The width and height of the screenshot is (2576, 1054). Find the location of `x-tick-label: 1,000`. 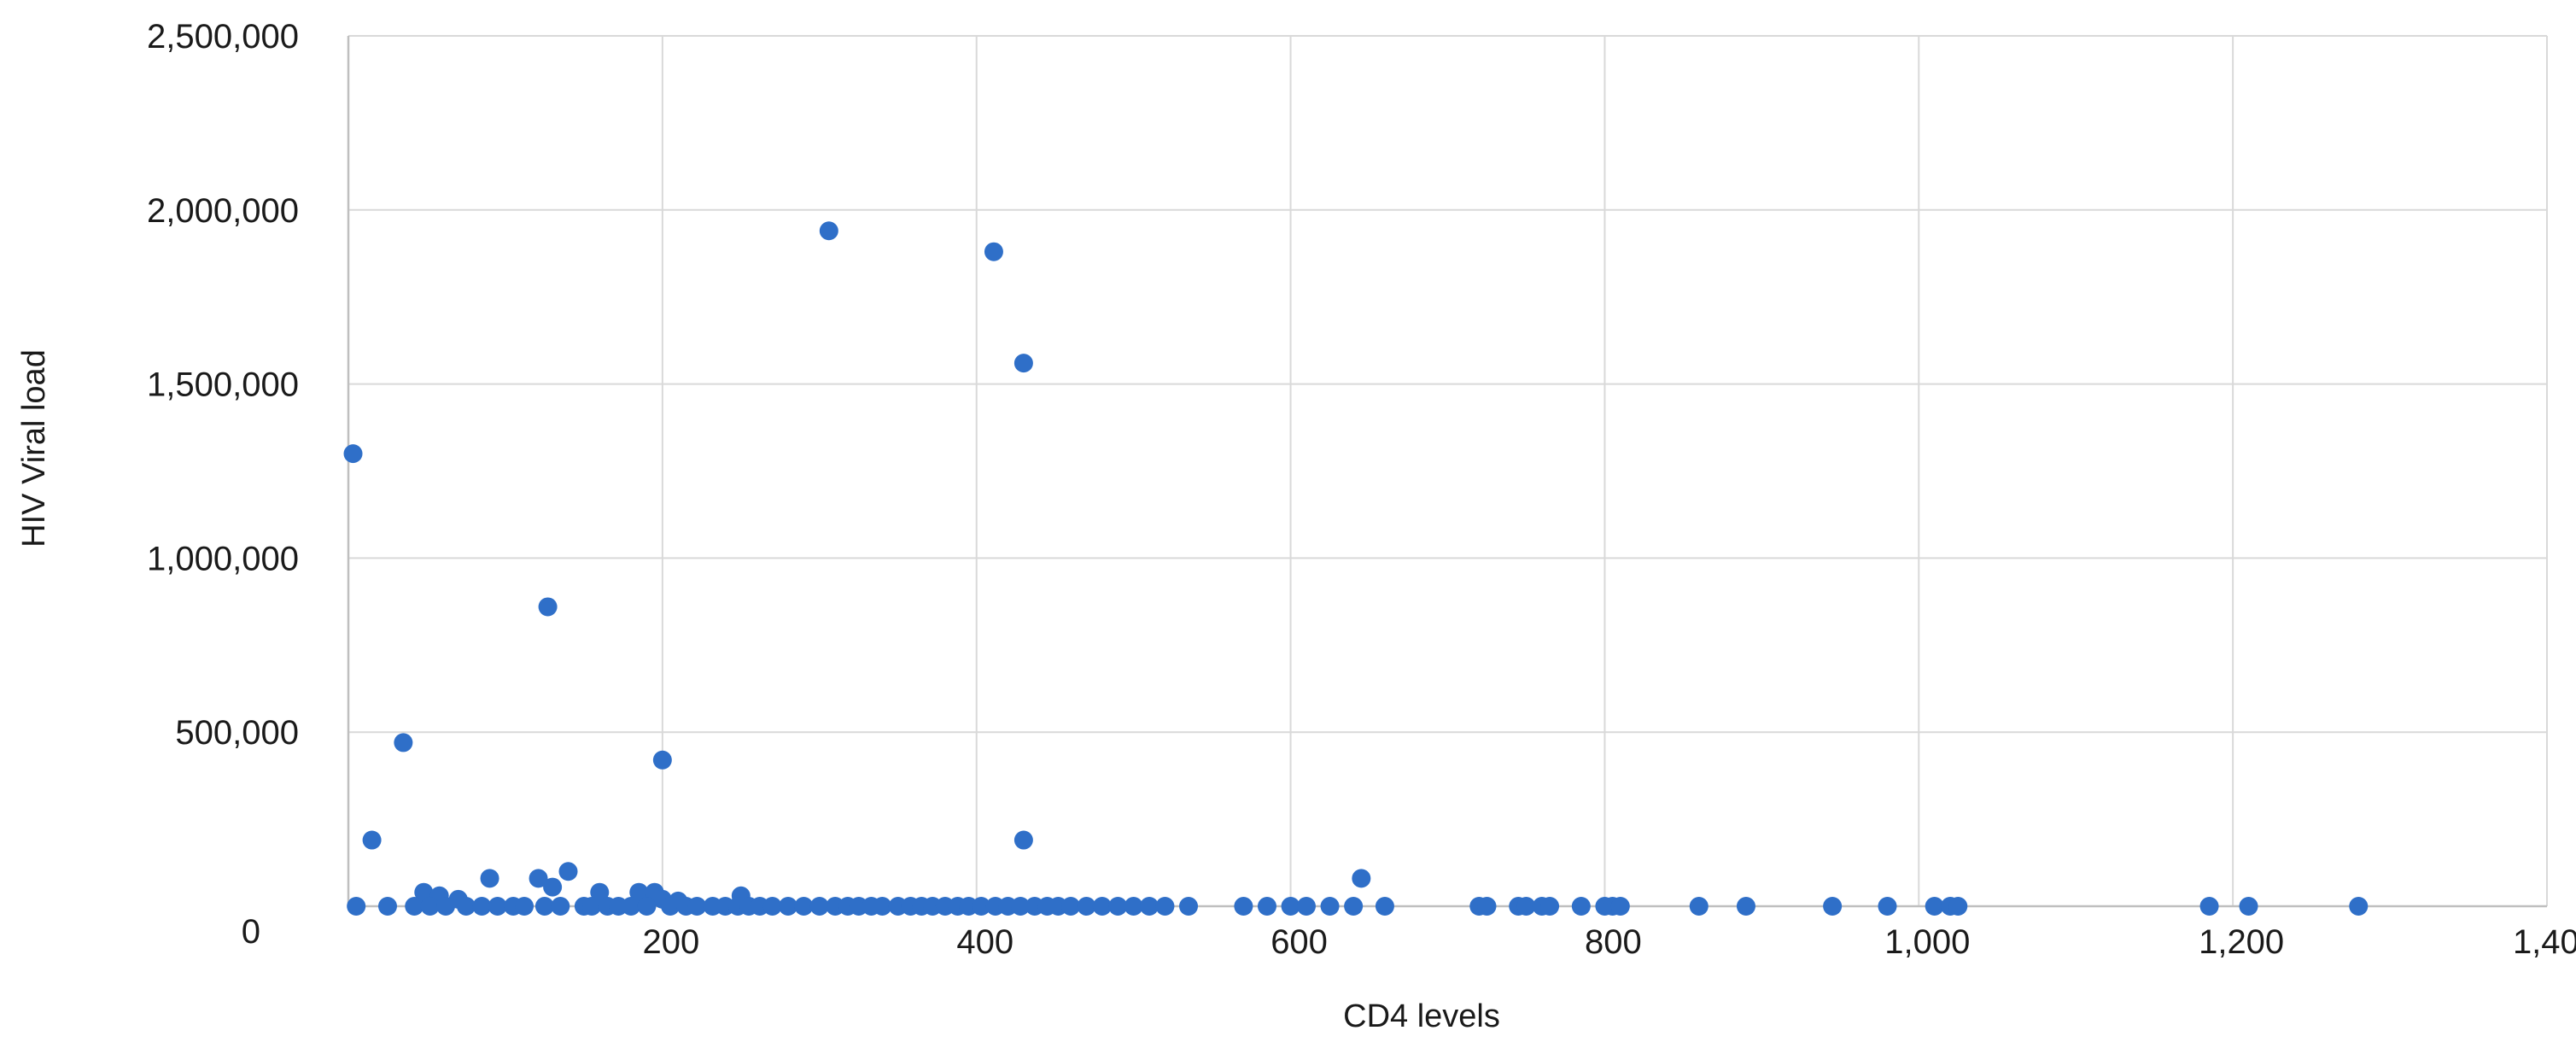

x-tick-label: 1,000 is located at coordinates (1927, 942).